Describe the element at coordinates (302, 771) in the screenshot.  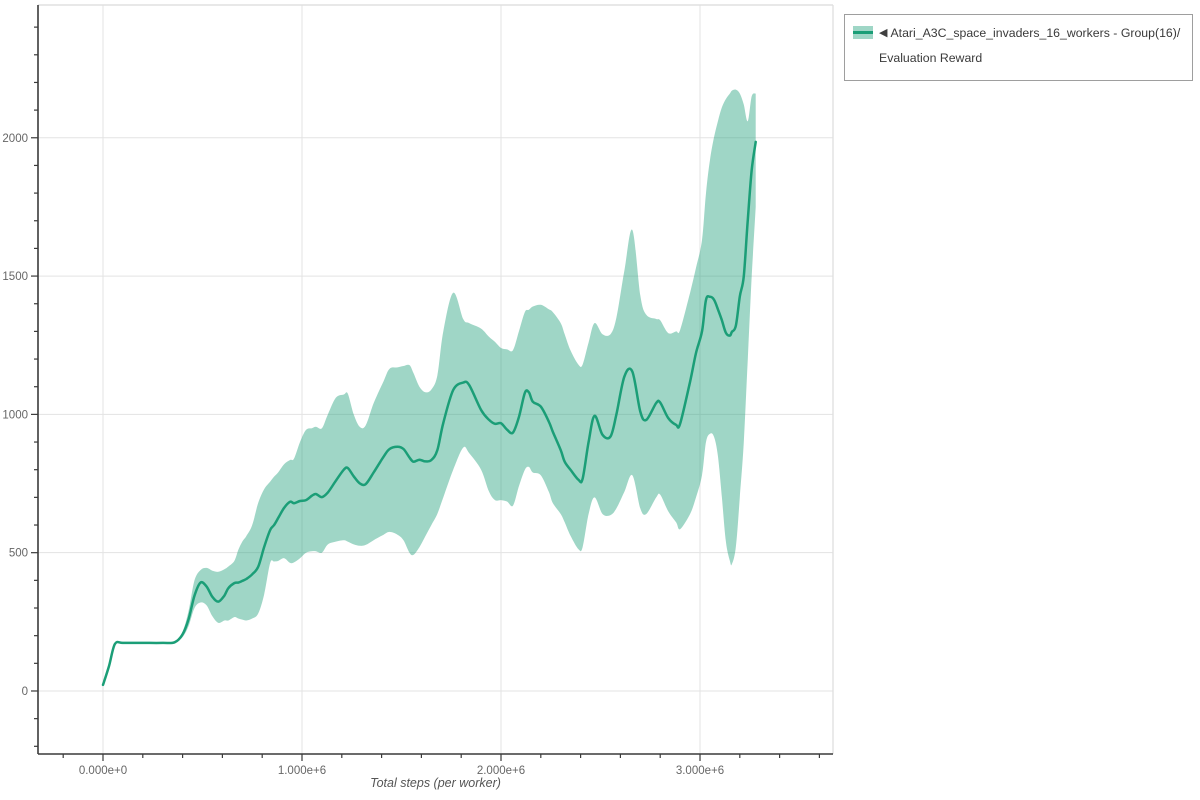
I see `x-tick-label: 1.000e+6` at that location.